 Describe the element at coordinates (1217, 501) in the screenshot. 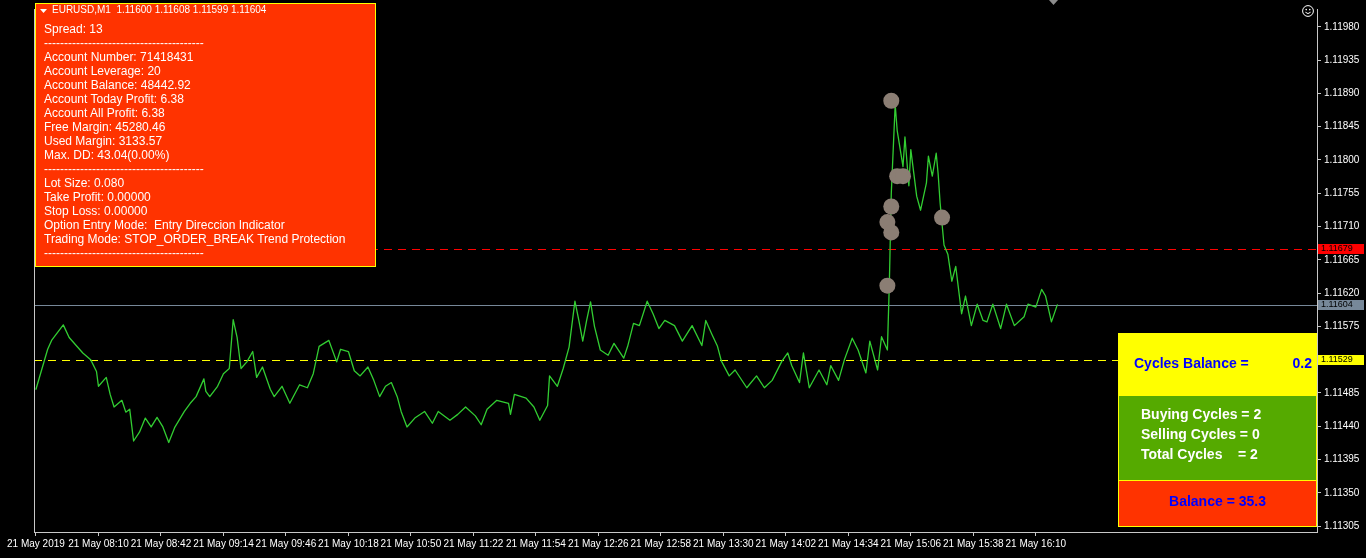

I see `annotation: Balance = 35.3` at that location.